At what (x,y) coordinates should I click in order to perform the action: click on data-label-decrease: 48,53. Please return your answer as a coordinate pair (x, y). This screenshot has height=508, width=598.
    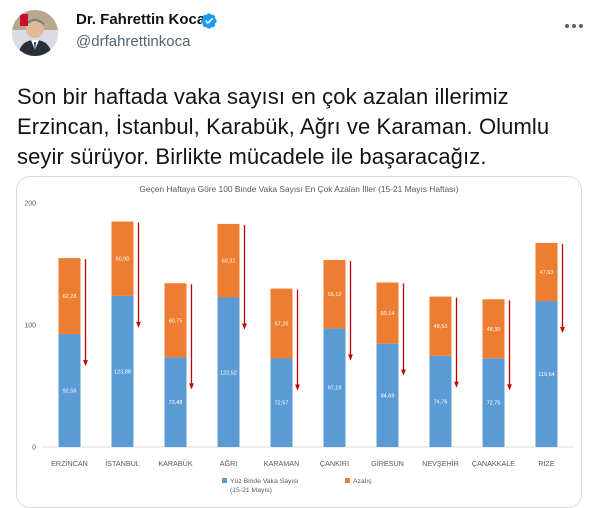
    Looking at the image, I should click on (441, 327).